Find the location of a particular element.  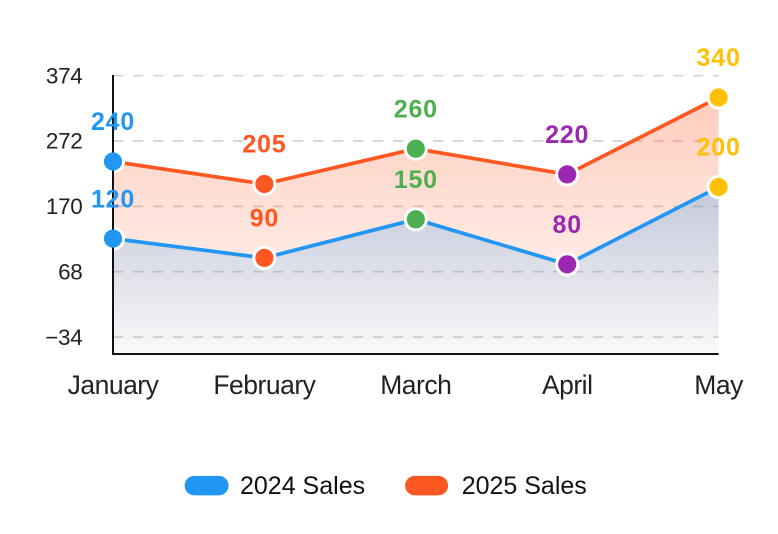

svg-text: 150 is located at coordinates (416, 180).